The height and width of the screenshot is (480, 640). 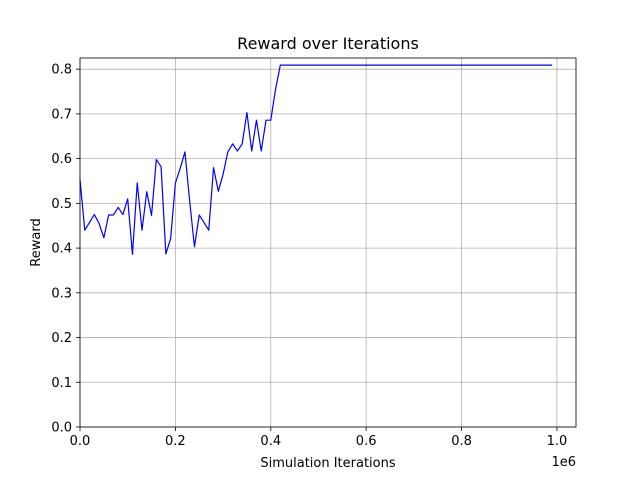 What do you see at coordinates (61, 338) in the screenshot?
I see `y-tick-label: 0.2` at bounding box center [61, 338].